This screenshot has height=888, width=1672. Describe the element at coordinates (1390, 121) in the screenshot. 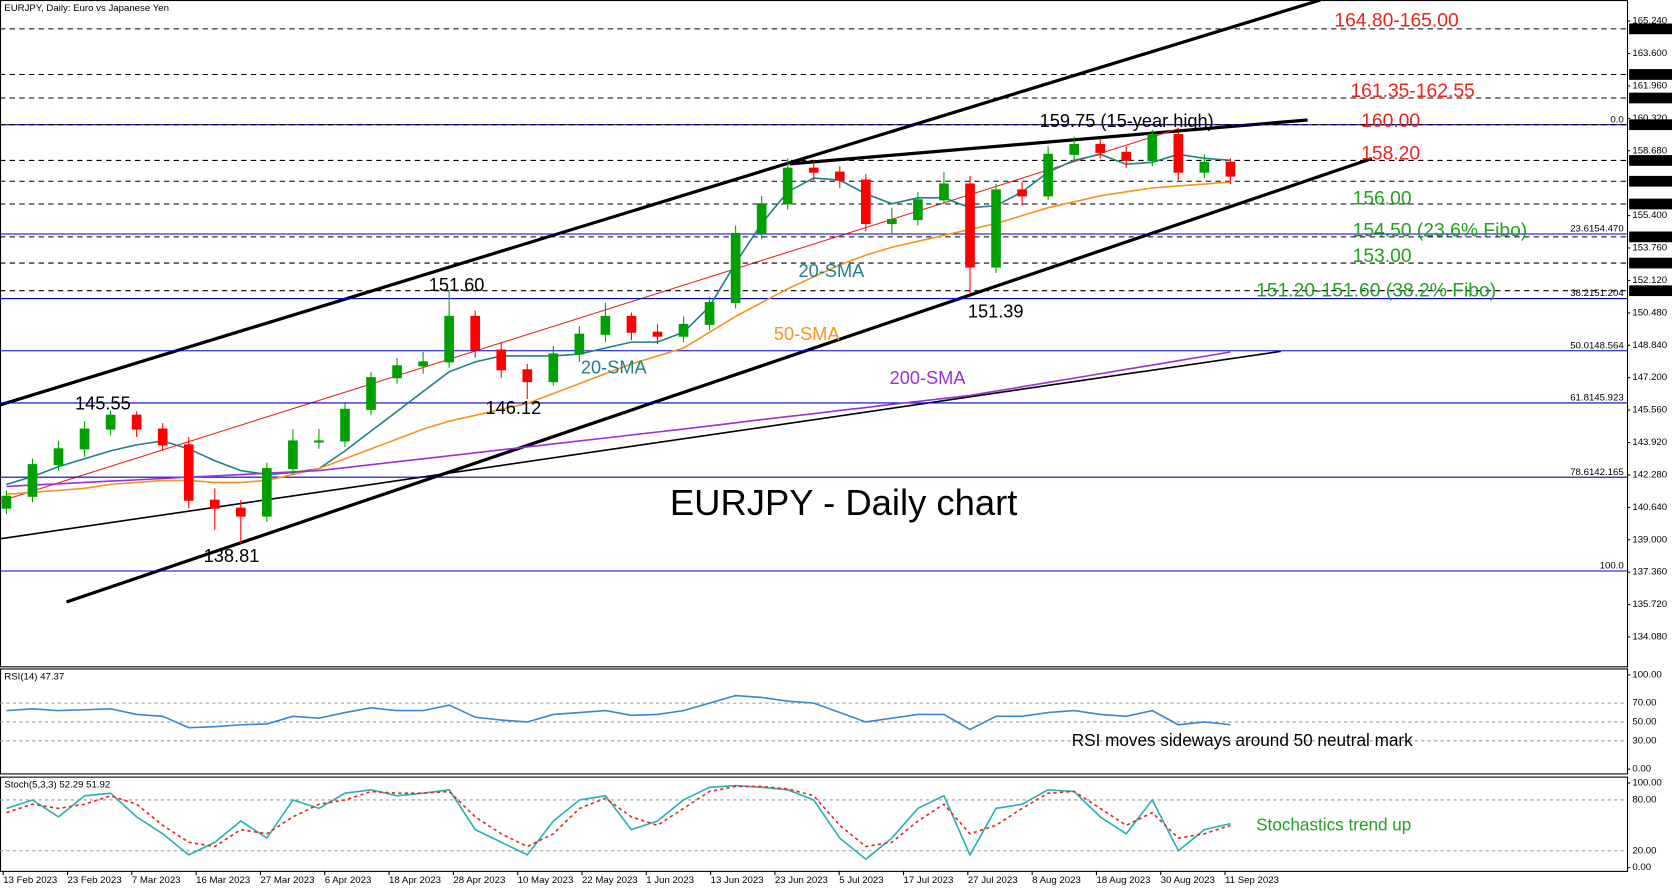

I see `annotation: 160.00` at that location.